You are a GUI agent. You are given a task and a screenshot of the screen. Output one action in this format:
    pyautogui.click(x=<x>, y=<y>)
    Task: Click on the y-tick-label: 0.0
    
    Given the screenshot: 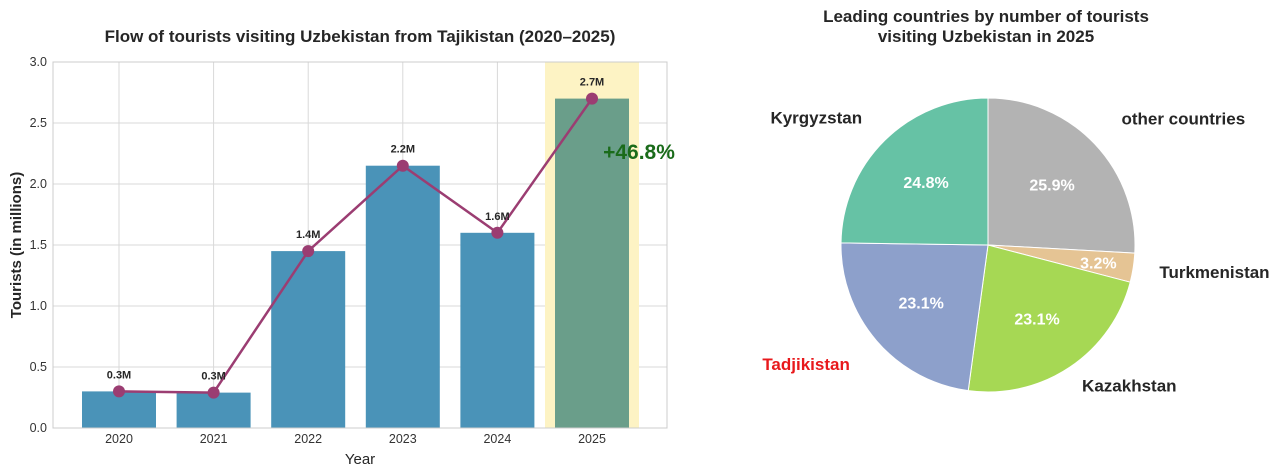 What is the action you would take?
    pyautogui.click(x=38, y=428)
    